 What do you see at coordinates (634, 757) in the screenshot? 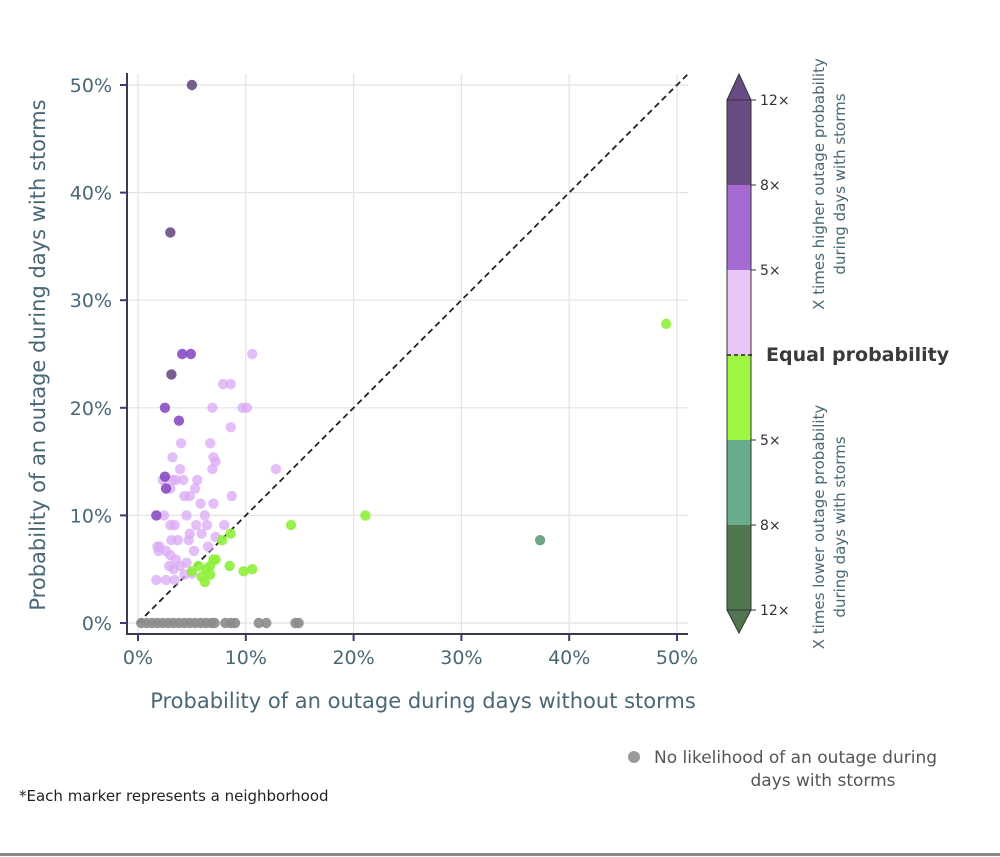
I see `legend-marker-no-likelihood` at bounding box center [634, 757].